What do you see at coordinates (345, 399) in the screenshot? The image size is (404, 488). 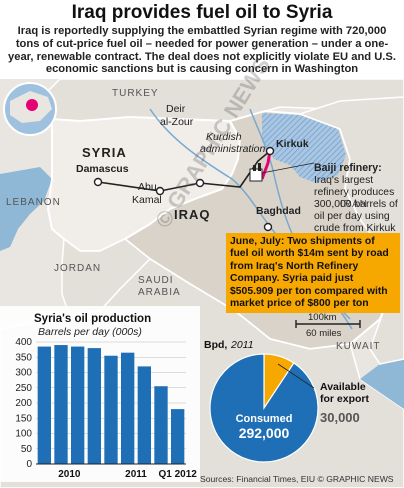 I see `export-label-2: for export` at bounding box center [345, 399].